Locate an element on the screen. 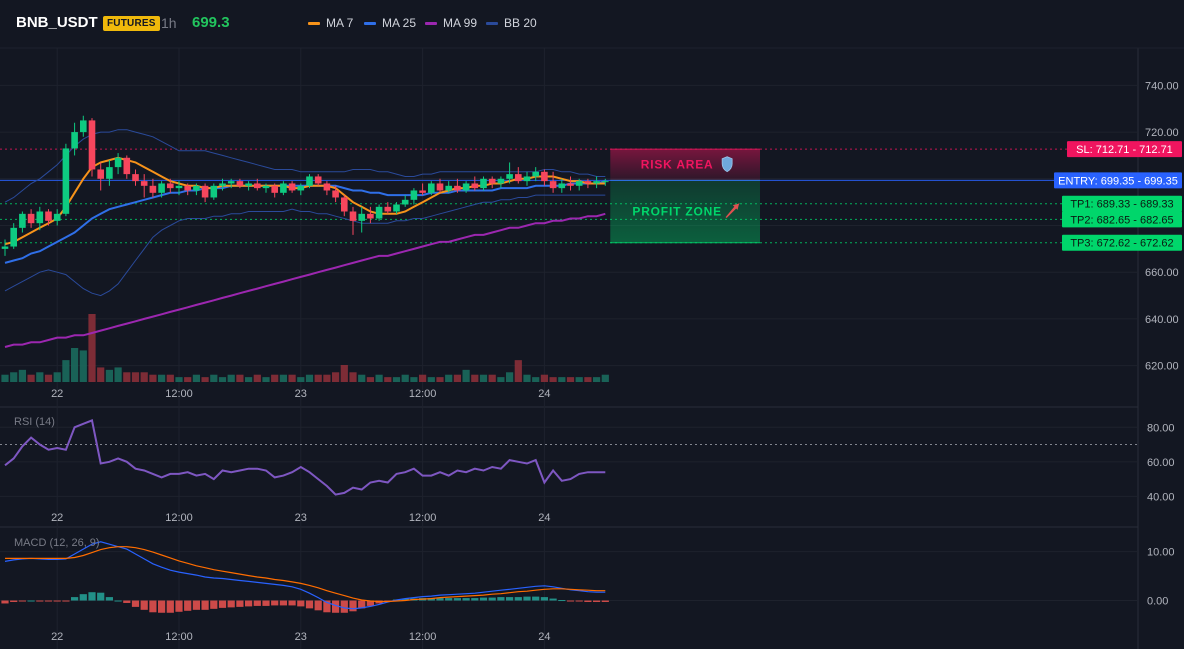 The width and height of the screenshot is (1184, 649). macd-pane: MACD (12, 26, 9) is located at coordinates (305, 575).